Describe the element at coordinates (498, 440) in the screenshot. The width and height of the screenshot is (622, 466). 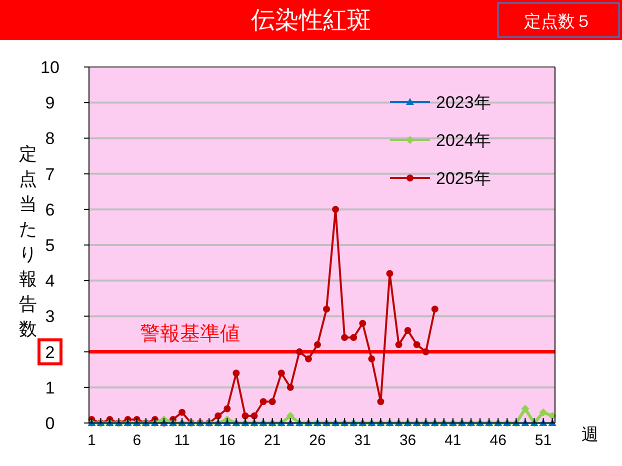
I see `x-tick-label: 46` at that location.